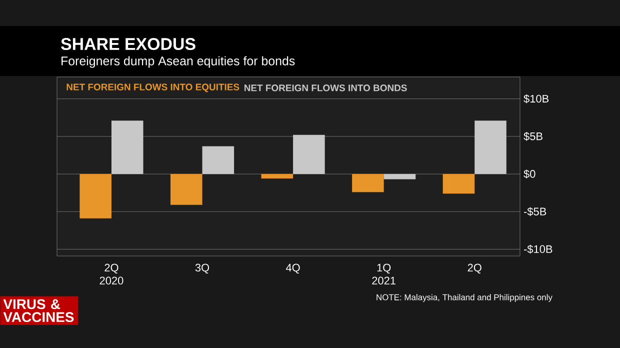 The image size is (620, 348). I want to click on y-tick-label: $5B, so click(533, 136).